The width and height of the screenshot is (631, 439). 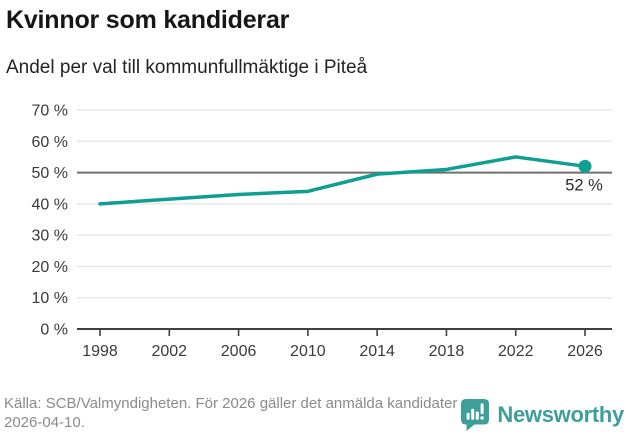 I want to click on trend-line, so click(x=342, y=180).